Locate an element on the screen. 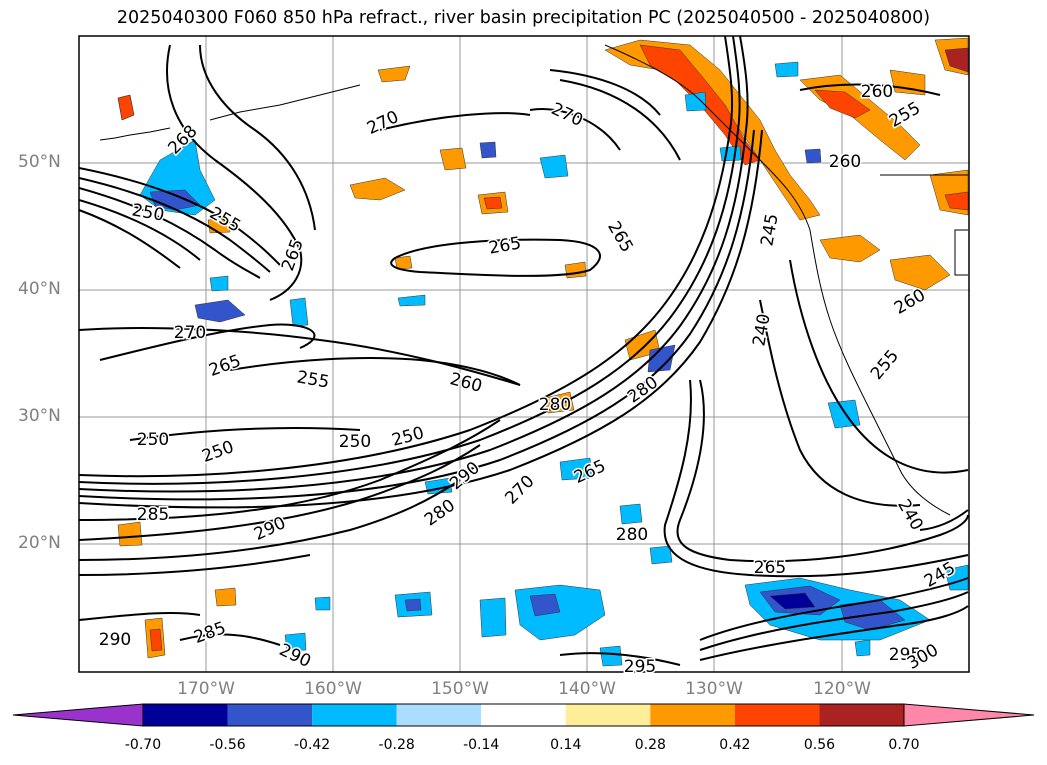 Image resolution: width=1047 pixels, height=765 pixels. colorbar-tick-label: -0.42 is located at coordinates (312, 745).